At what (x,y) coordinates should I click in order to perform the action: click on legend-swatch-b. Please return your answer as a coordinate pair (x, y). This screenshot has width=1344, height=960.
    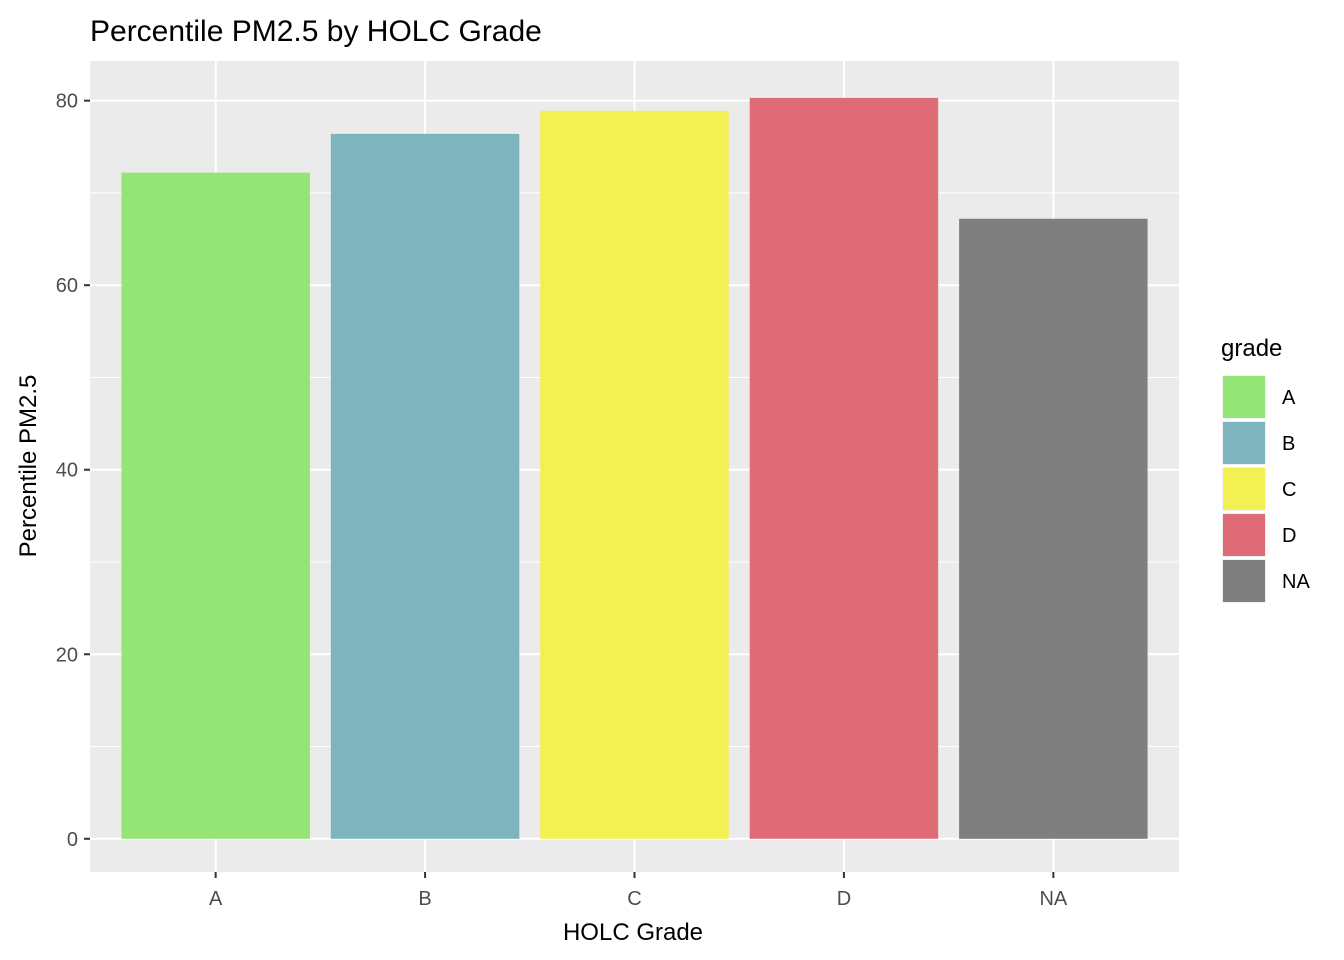
    Looking at the image, I should click on (1244, 443).